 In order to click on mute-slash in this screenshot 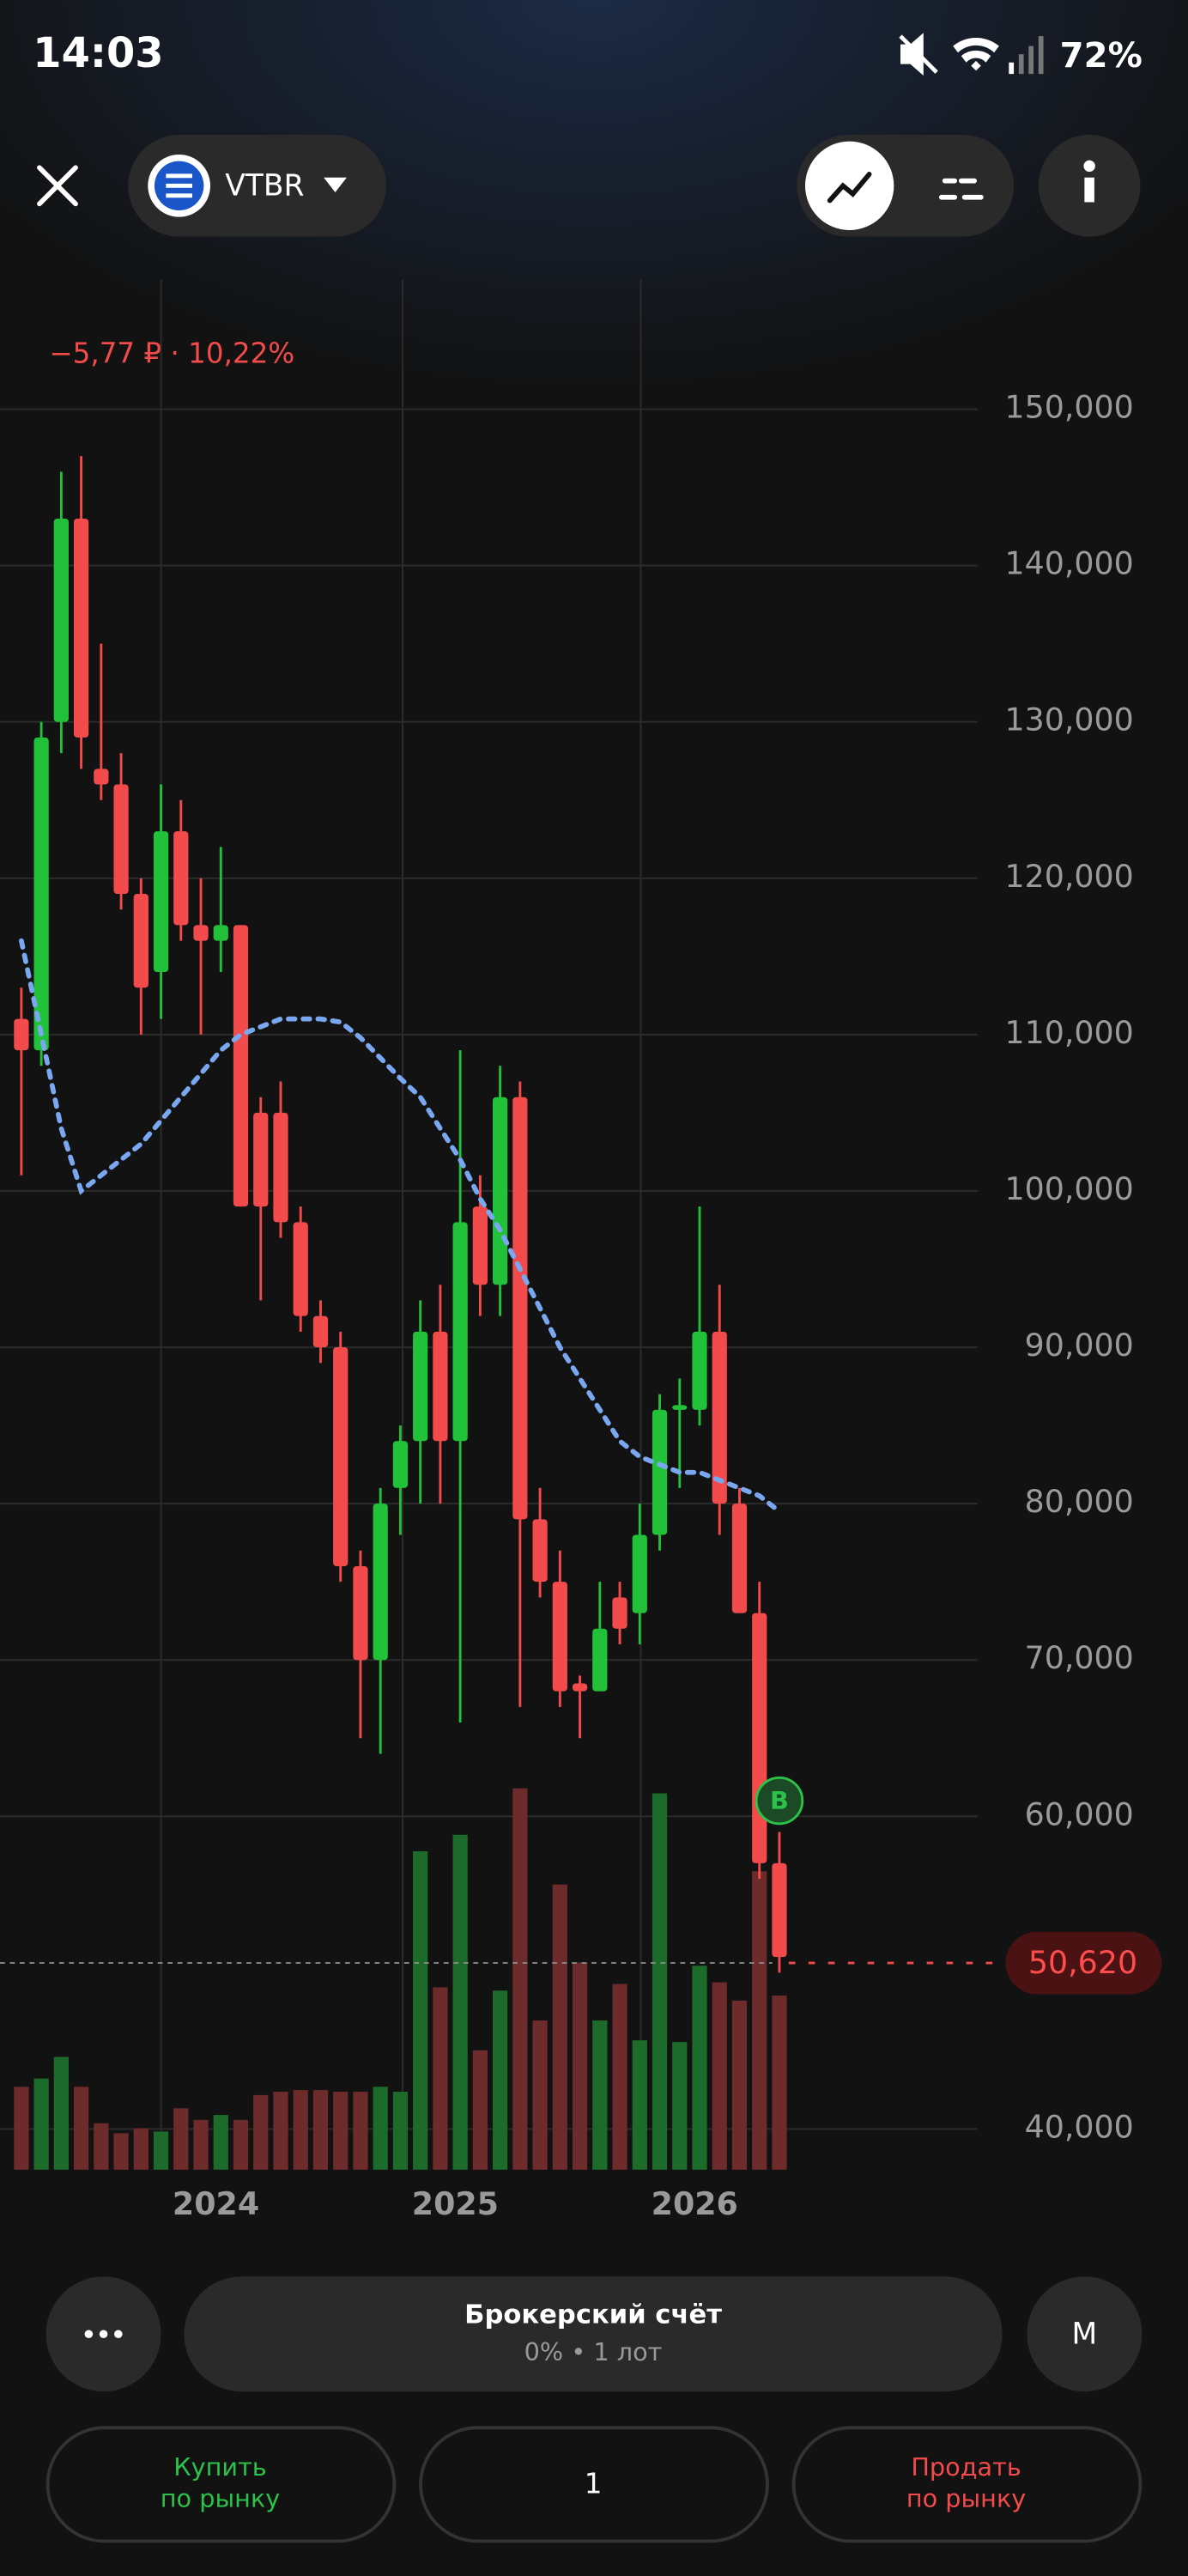, I will do `click(918, 54)`.